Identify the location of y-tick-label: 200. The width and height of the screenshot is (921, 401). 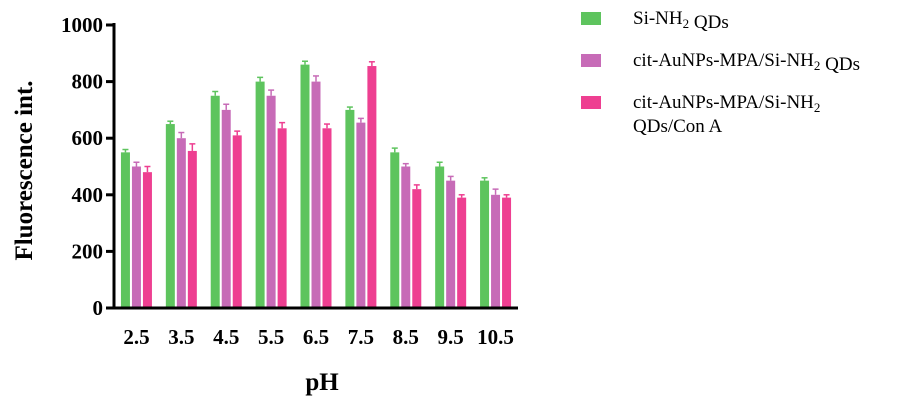
(88, 251).